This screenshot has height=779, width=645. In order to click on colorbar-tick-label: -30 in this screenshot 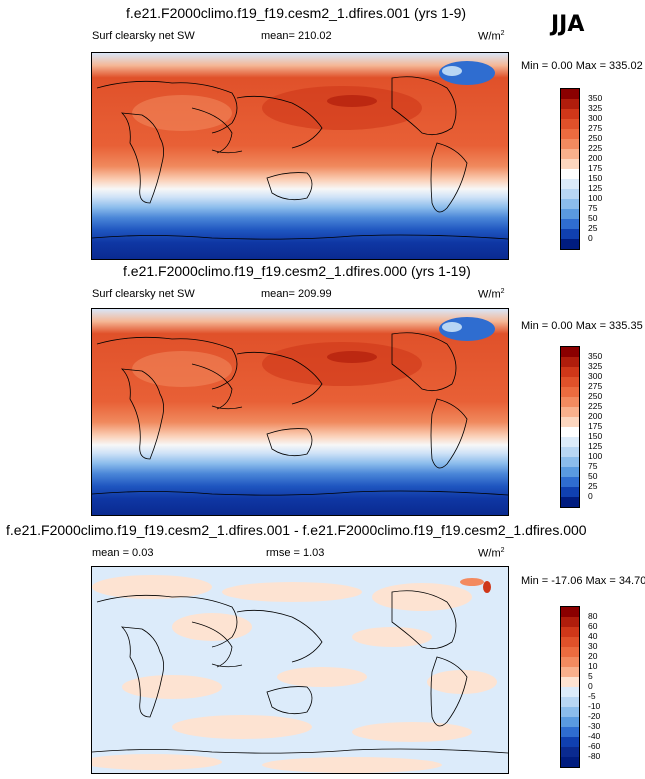, I will do `click(594, 726)`.